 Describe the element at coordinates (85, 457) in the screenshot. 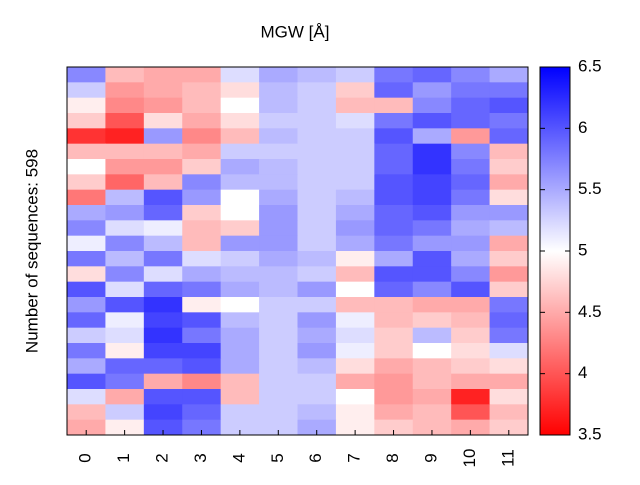

I see `x-tick-label: 0` at that location.